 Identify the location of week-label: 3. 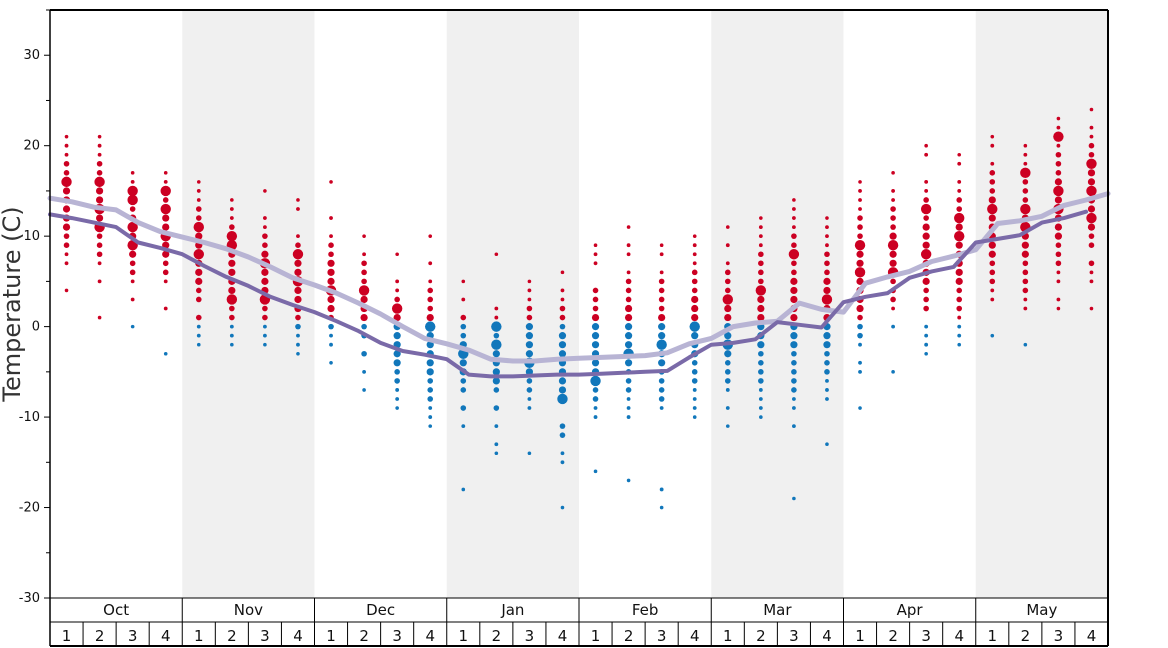
(1059, 636).